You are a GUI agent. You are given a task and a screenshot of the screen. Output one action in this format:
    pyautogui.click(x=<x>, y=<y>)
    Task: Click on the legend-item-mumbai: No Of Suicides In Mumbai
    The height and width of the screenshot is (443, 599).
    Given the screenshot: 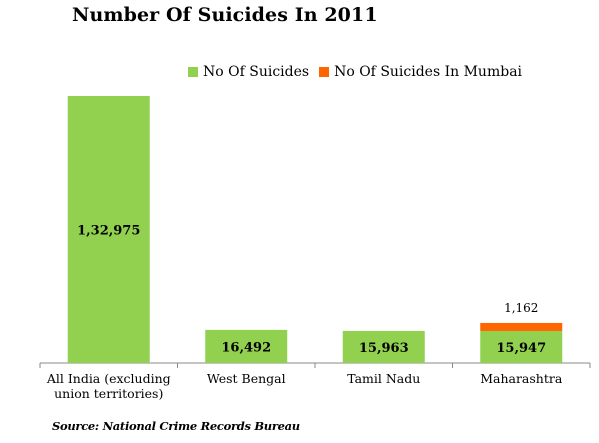 What is the action you would take?
    pyautogui.click(x=420, y=72)
    